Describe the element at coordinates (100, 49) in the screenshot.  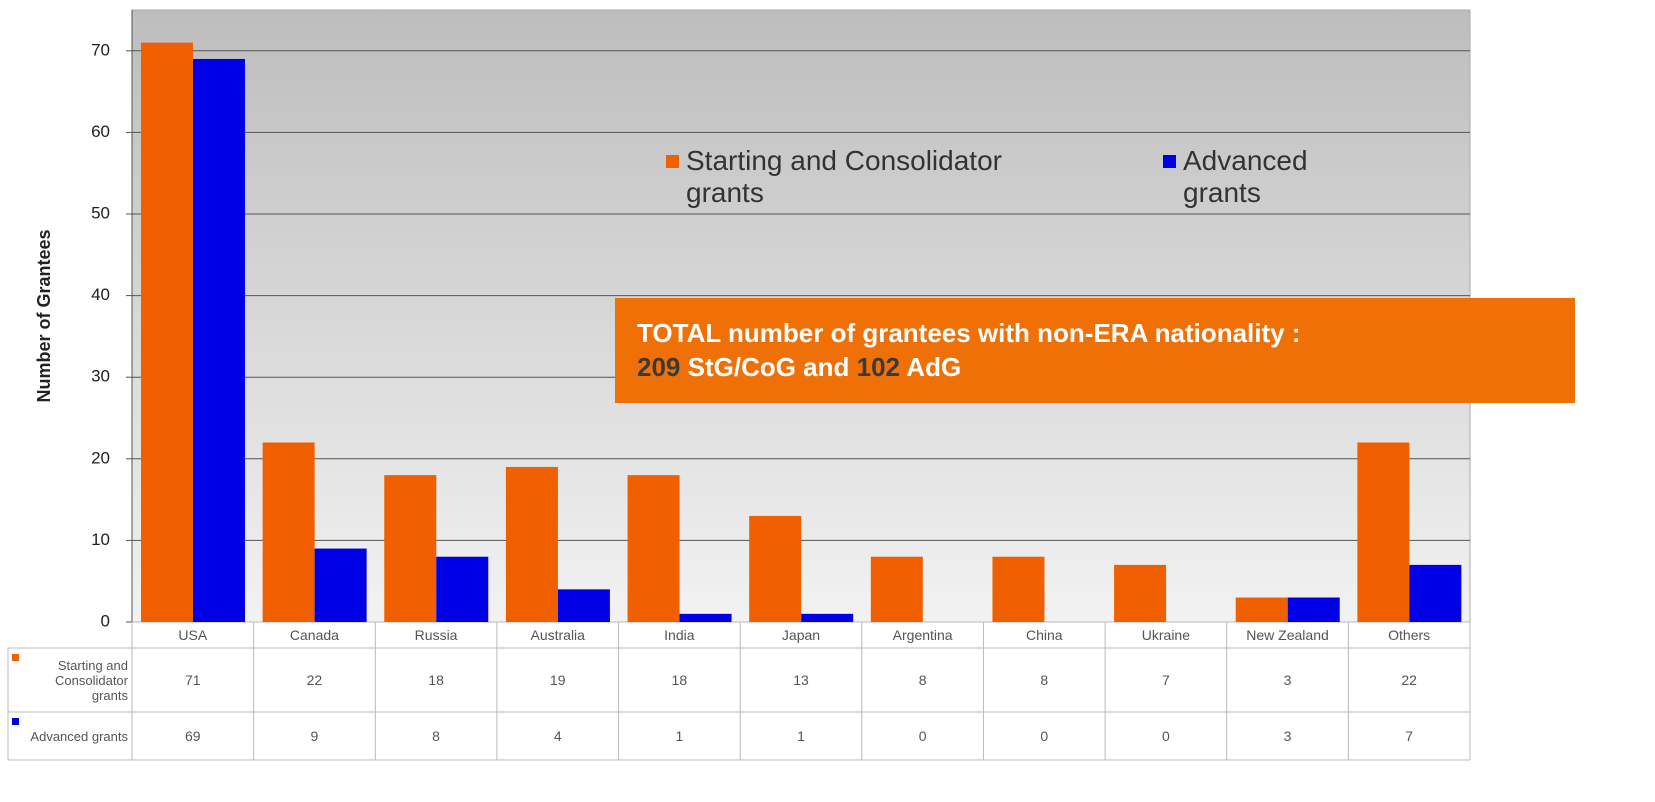
I see `y-tick-label: 70` at that location.